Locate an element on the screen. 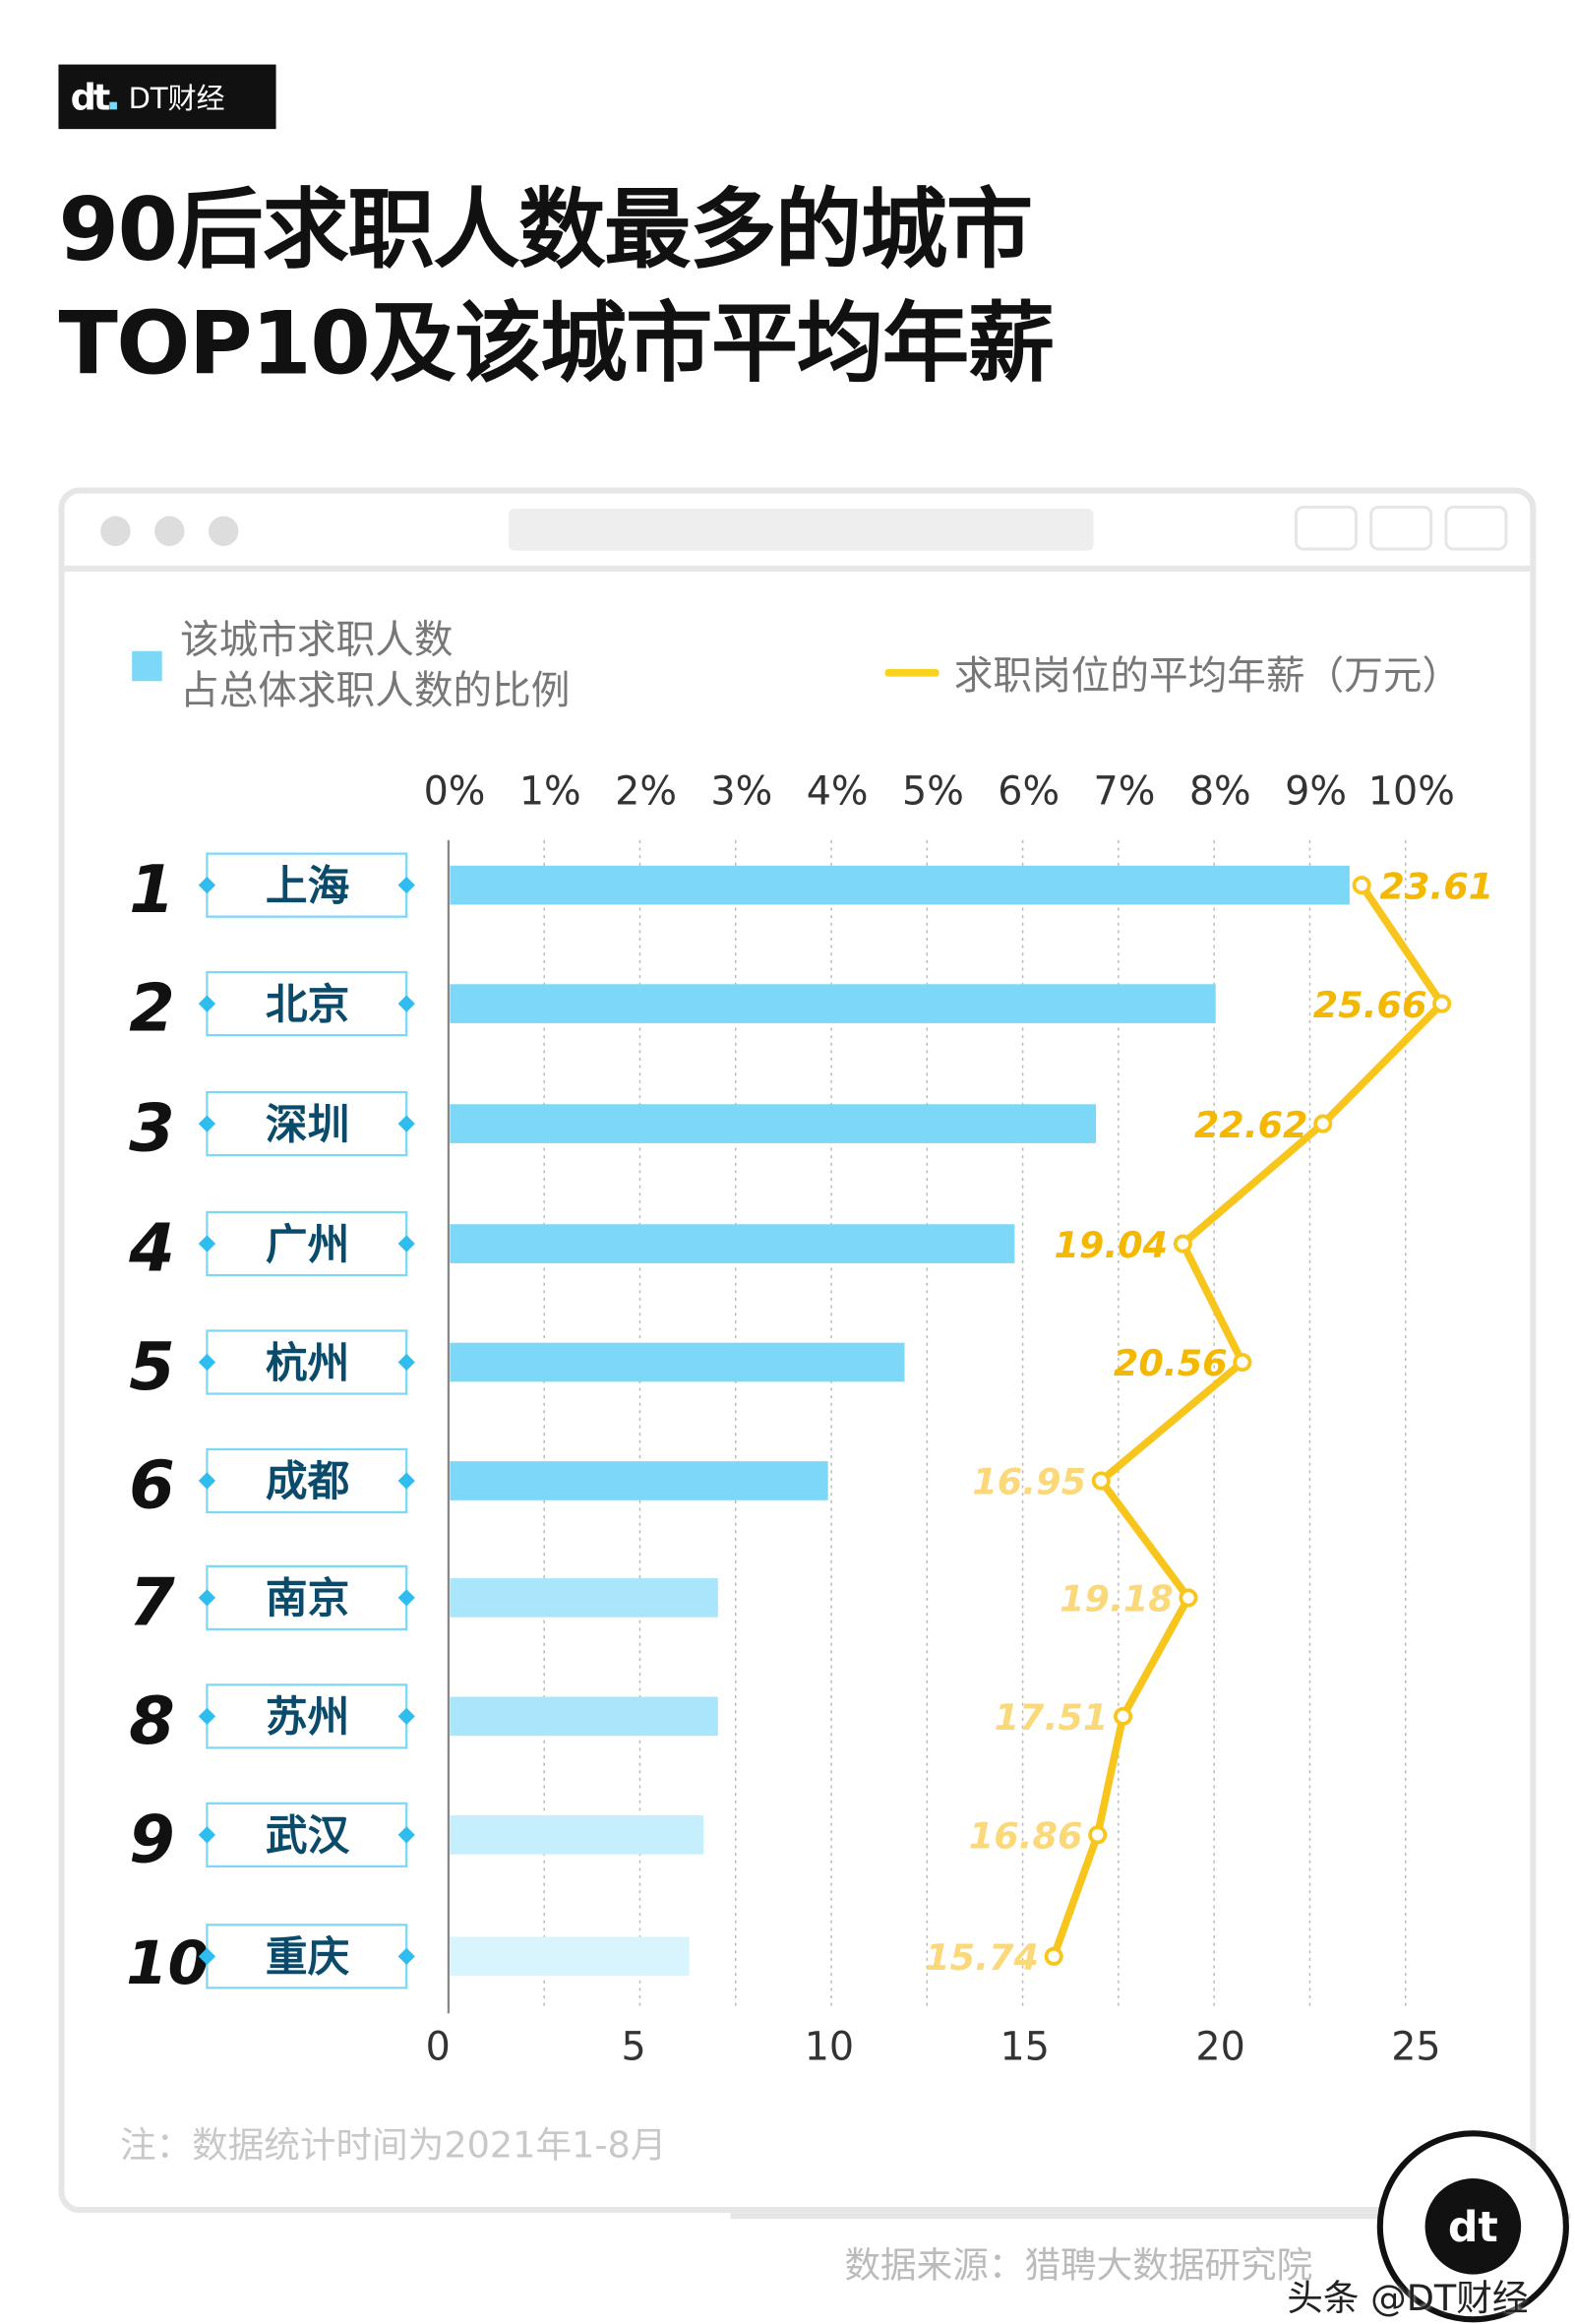 The height and width of the screenshot is (2324, 1575). city-name: 北京 is located at coordinates (307, 1004).